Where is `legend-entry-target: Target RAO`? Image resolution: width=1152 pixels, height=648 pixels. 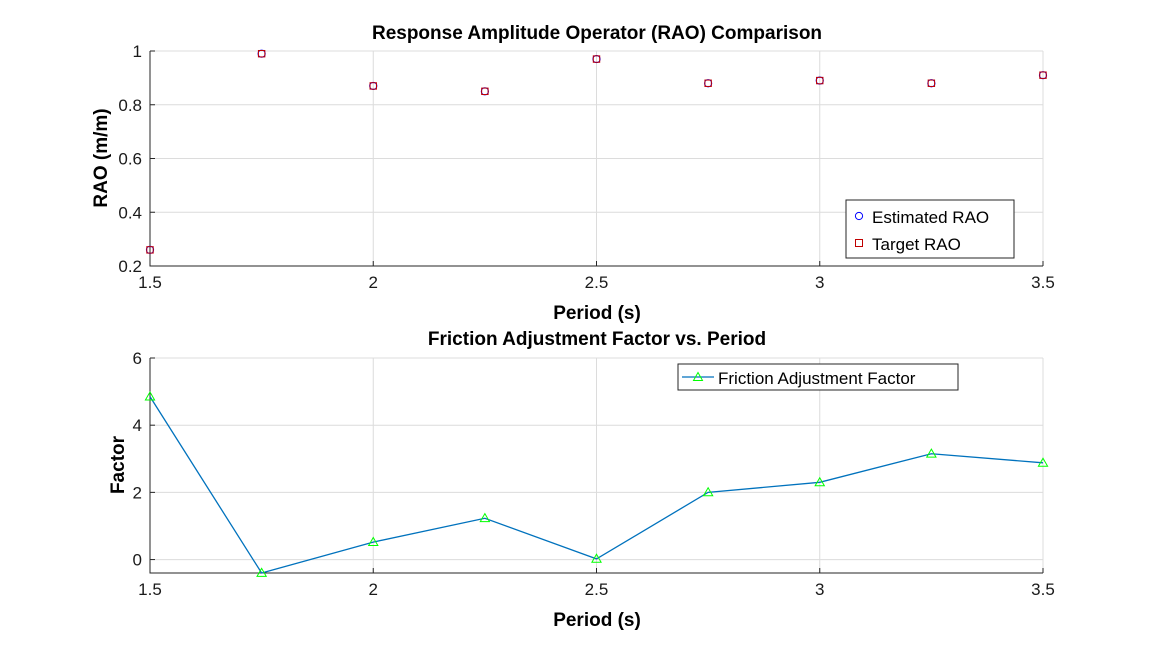
legend-entry-target: Target RAO is located at coordinates (916, 244).